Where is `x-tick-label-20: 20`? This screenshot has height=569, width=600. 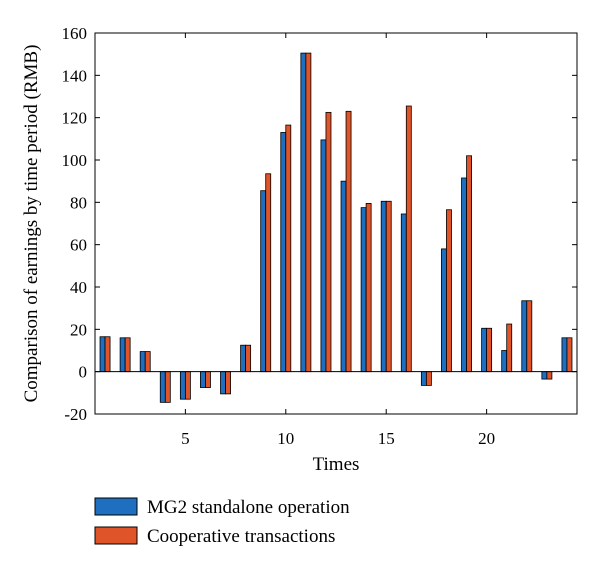
x-tick-label-20: 20 is located at coordinates (486, 438).